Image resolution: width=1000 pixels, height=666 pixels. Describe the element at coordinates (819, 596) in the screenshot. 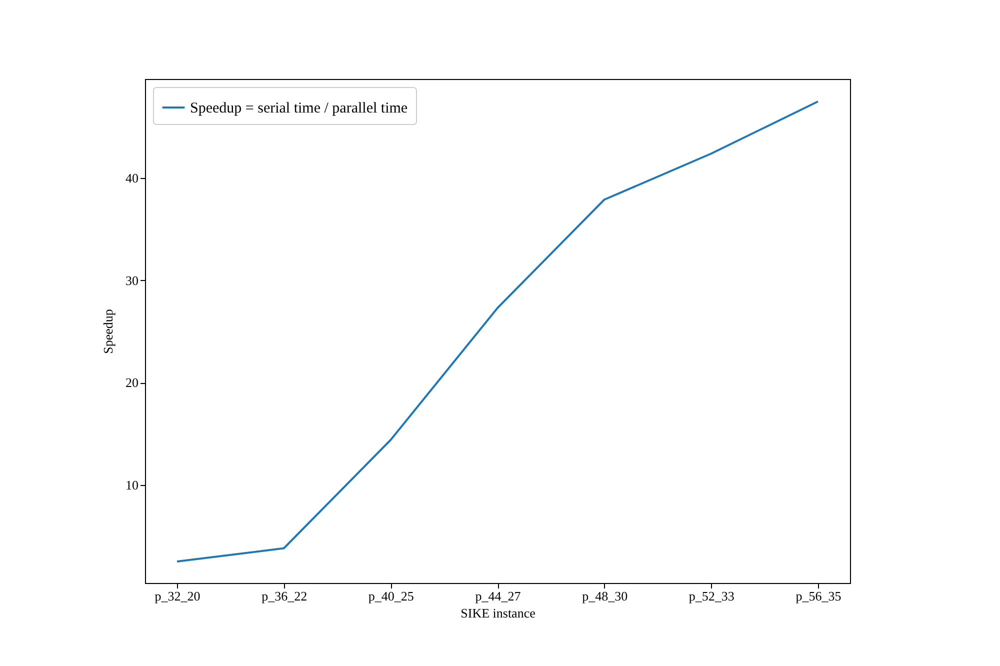

I see `x-tick-label: p_56_35` at that location.